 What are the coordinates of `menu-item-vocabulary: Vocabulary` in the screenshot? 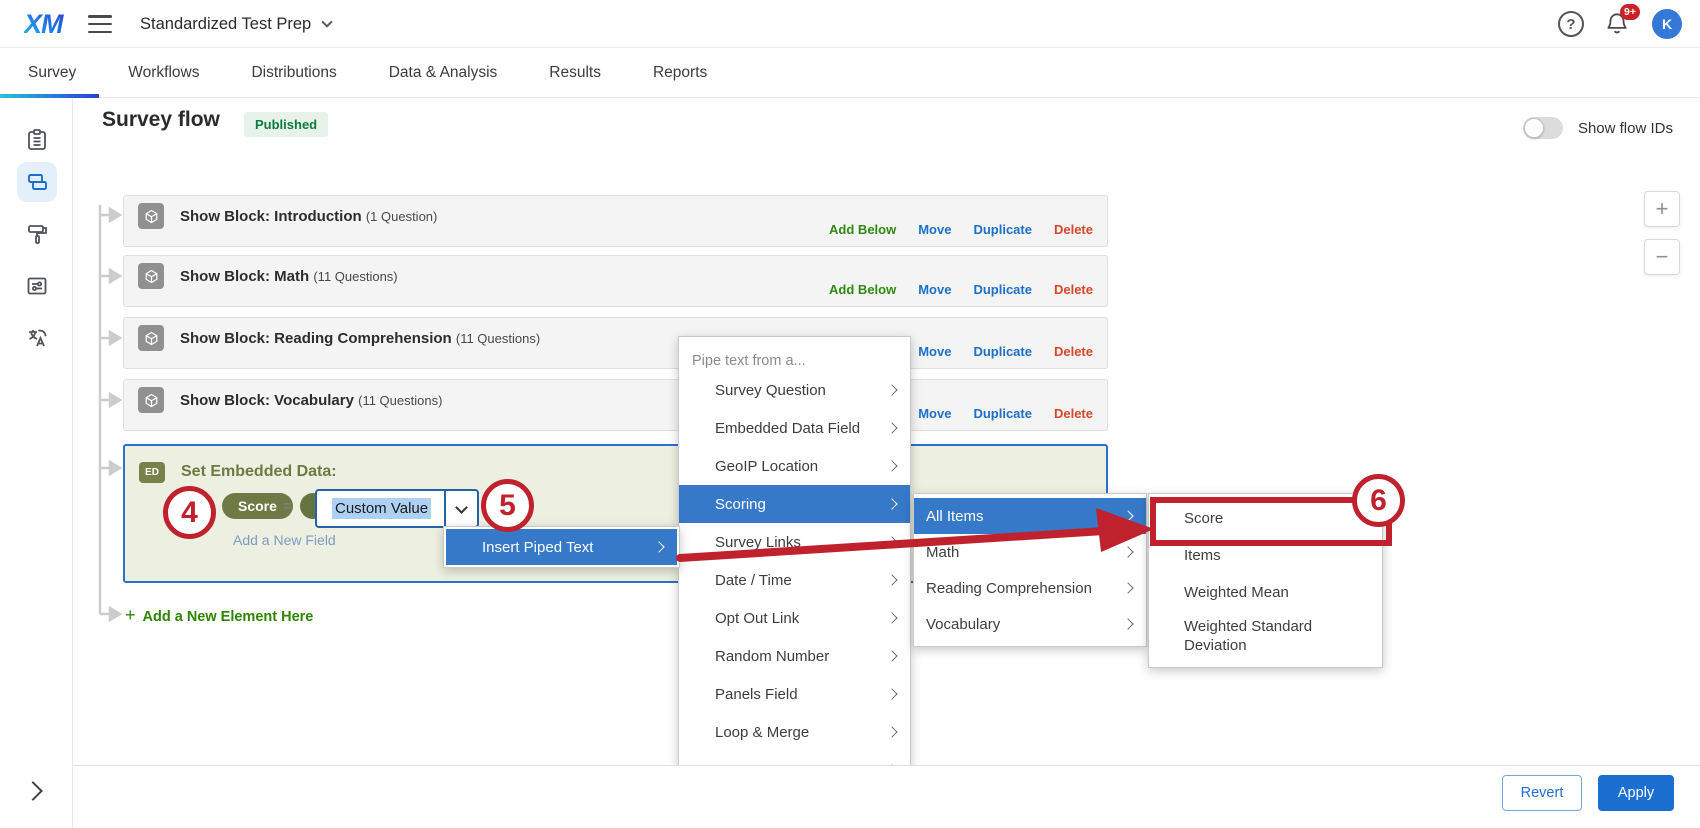 It's located at (1030, 624).